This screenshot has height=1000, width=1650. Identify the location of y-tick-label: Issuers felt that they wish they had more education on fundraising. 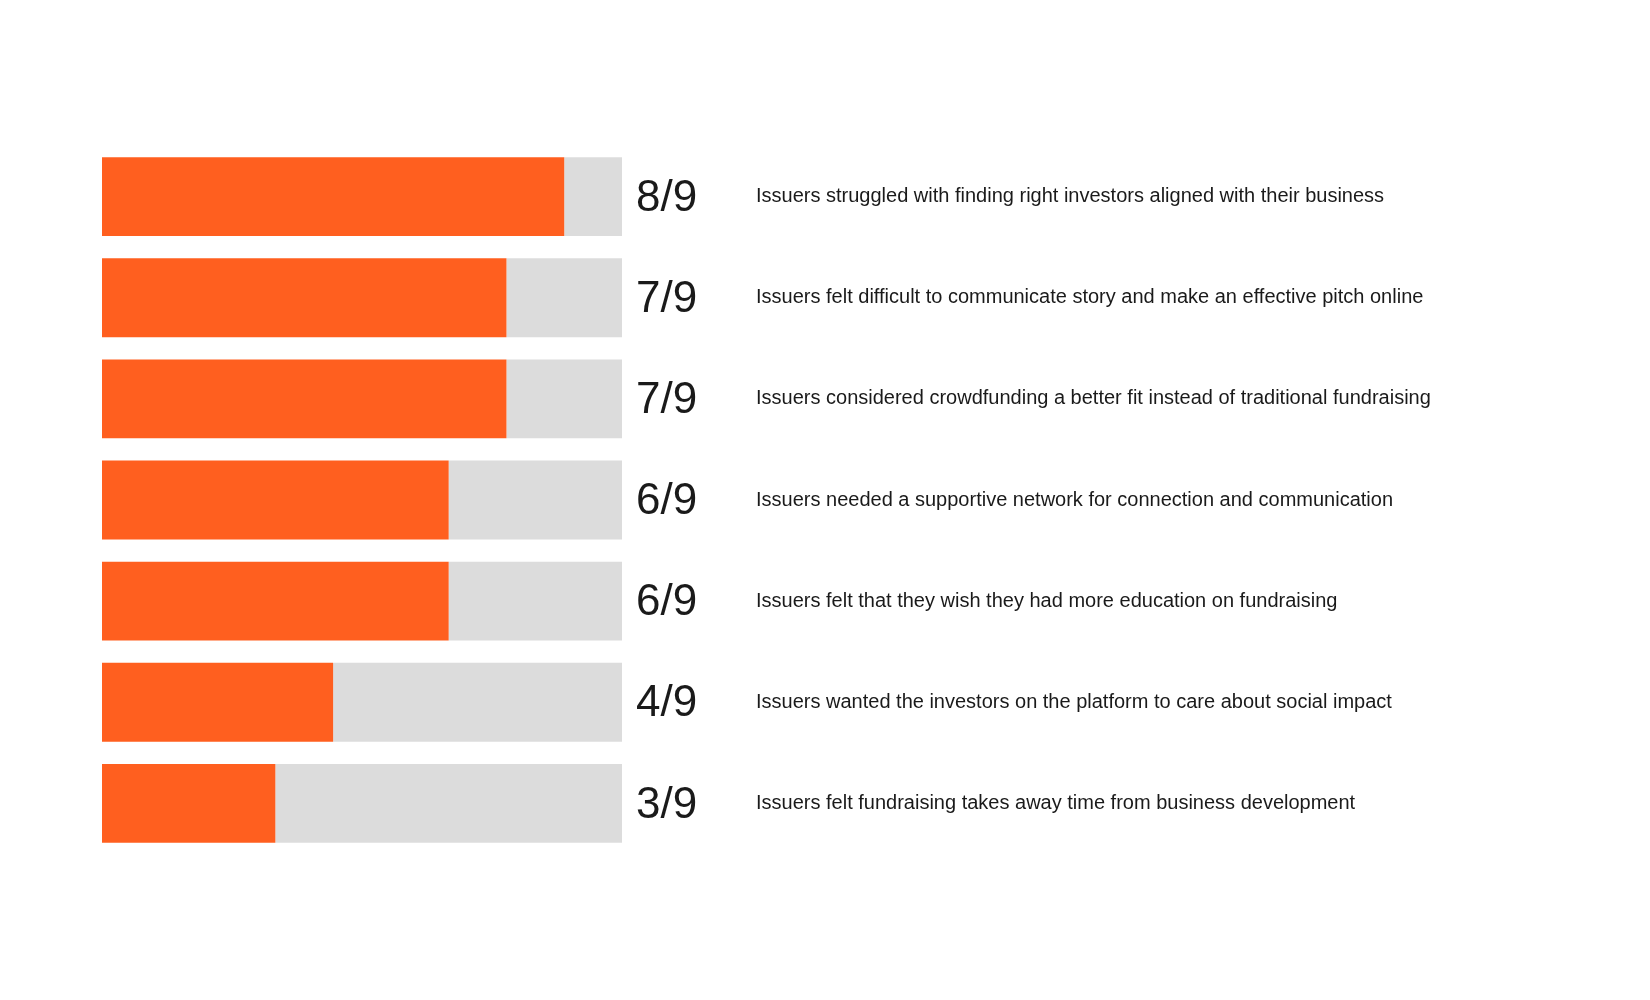
(1047, 599).